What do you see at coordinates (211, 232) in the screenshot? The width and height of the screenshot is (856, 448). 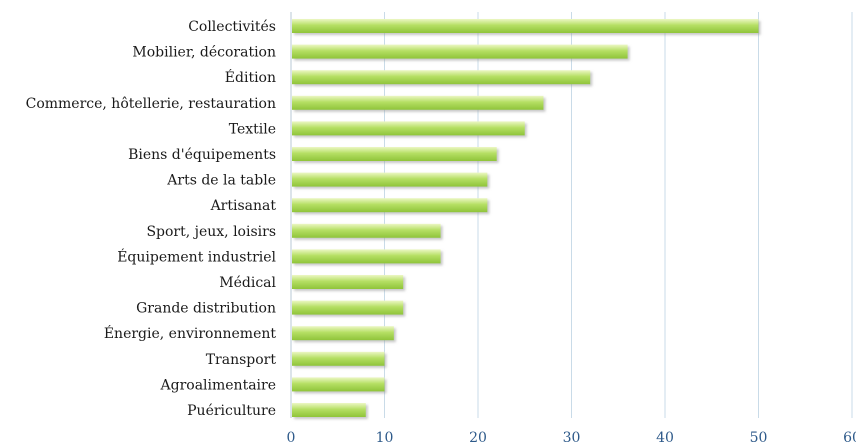 I see `category-label: Sport, jeux, loisirs` at bounding box center [211, 232].